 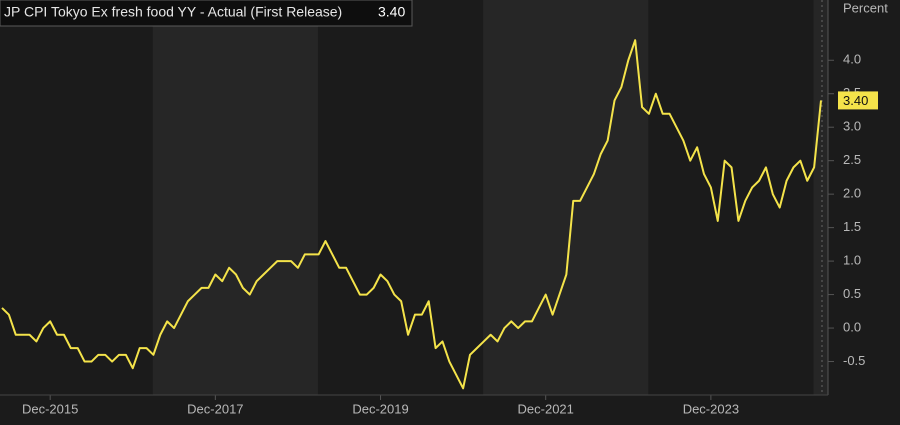 I want to click on last-value-label: 3.40, so click(x=855, y=100).